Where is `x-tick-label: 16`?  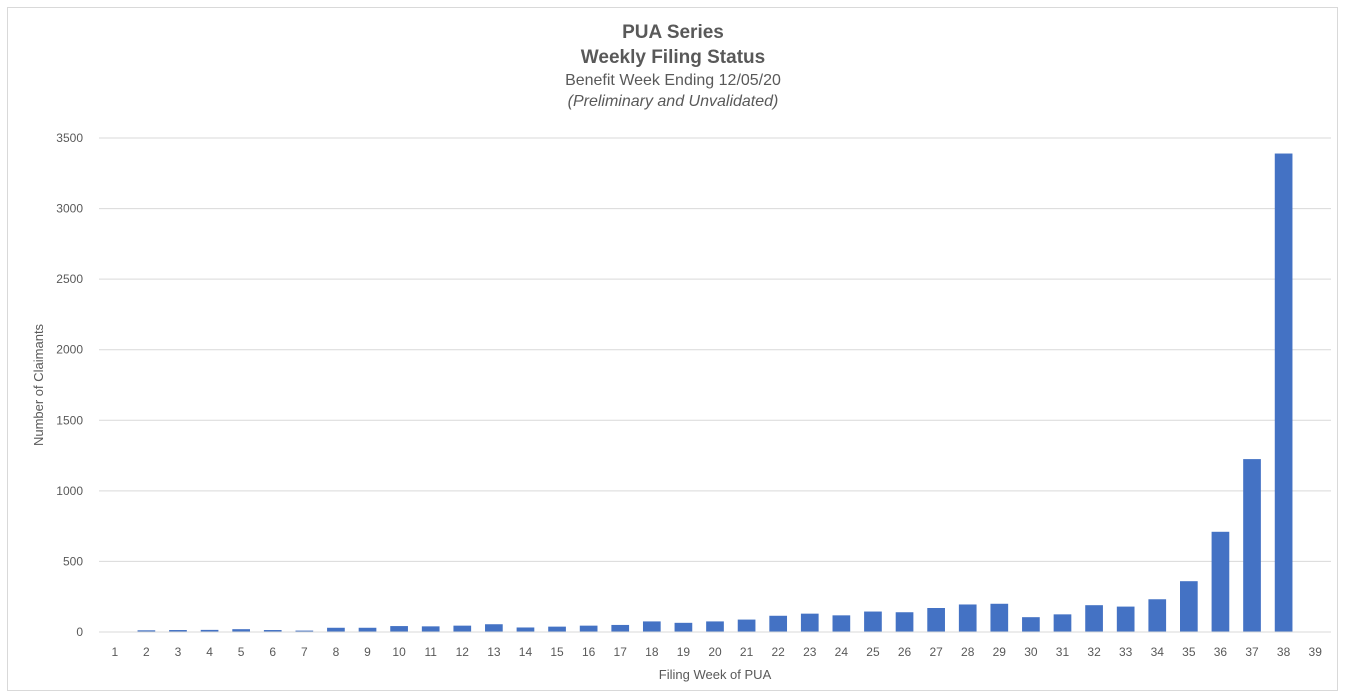
x-tick-label: 16 is located at coordinates (589, 652).